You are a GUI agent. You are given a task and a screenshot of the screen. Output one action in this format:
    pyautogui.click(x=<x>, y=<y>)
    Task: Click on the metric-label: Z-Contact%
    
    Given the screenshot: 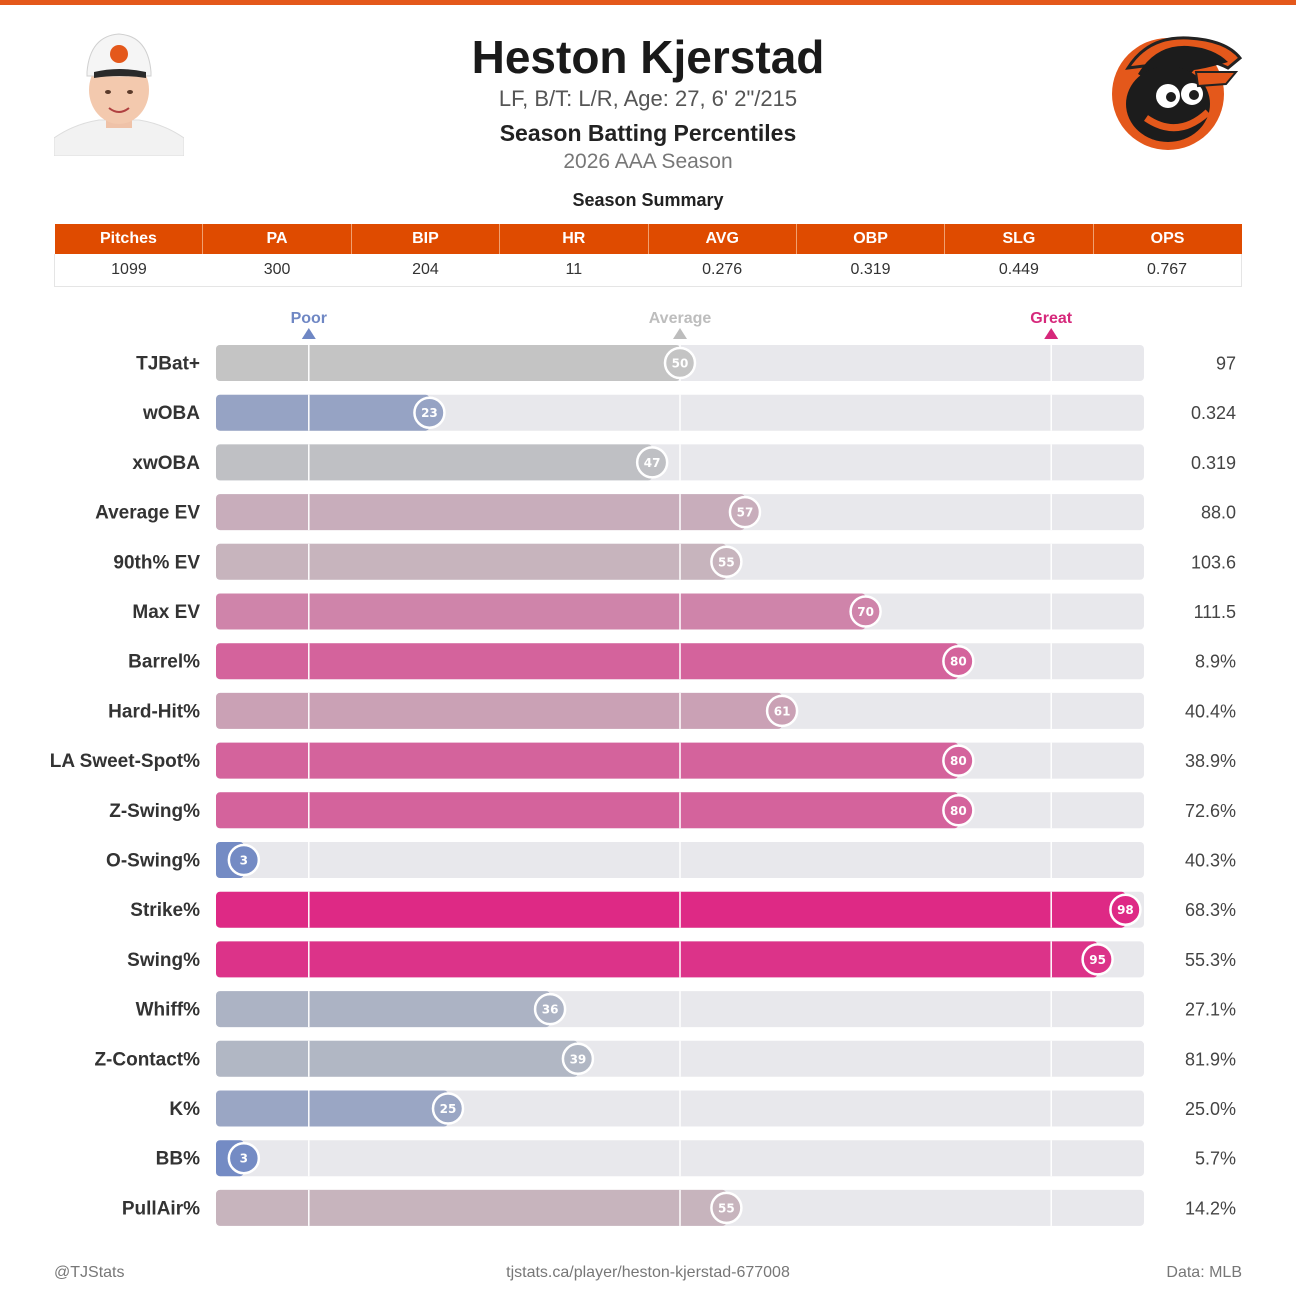 What is the action you would take?
    pyautogui.click(x=147, y=1059)
    